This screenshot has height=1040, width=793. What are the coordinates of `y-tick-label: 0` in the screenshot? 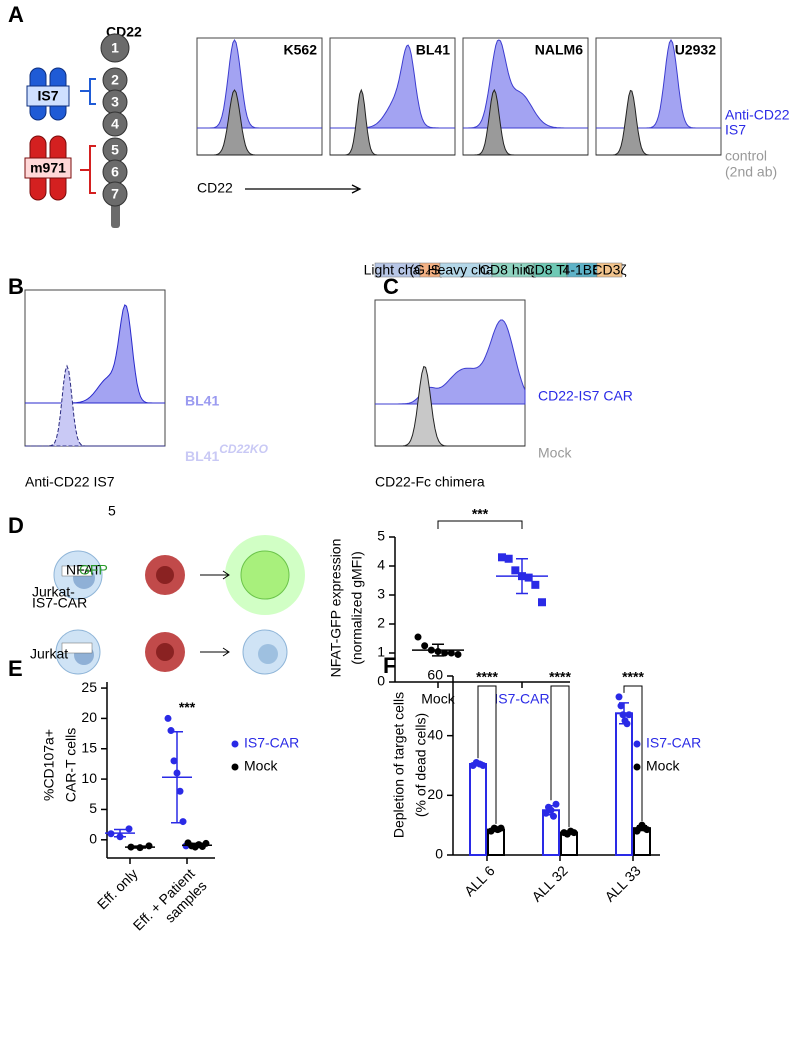 It's located at (439, 854).